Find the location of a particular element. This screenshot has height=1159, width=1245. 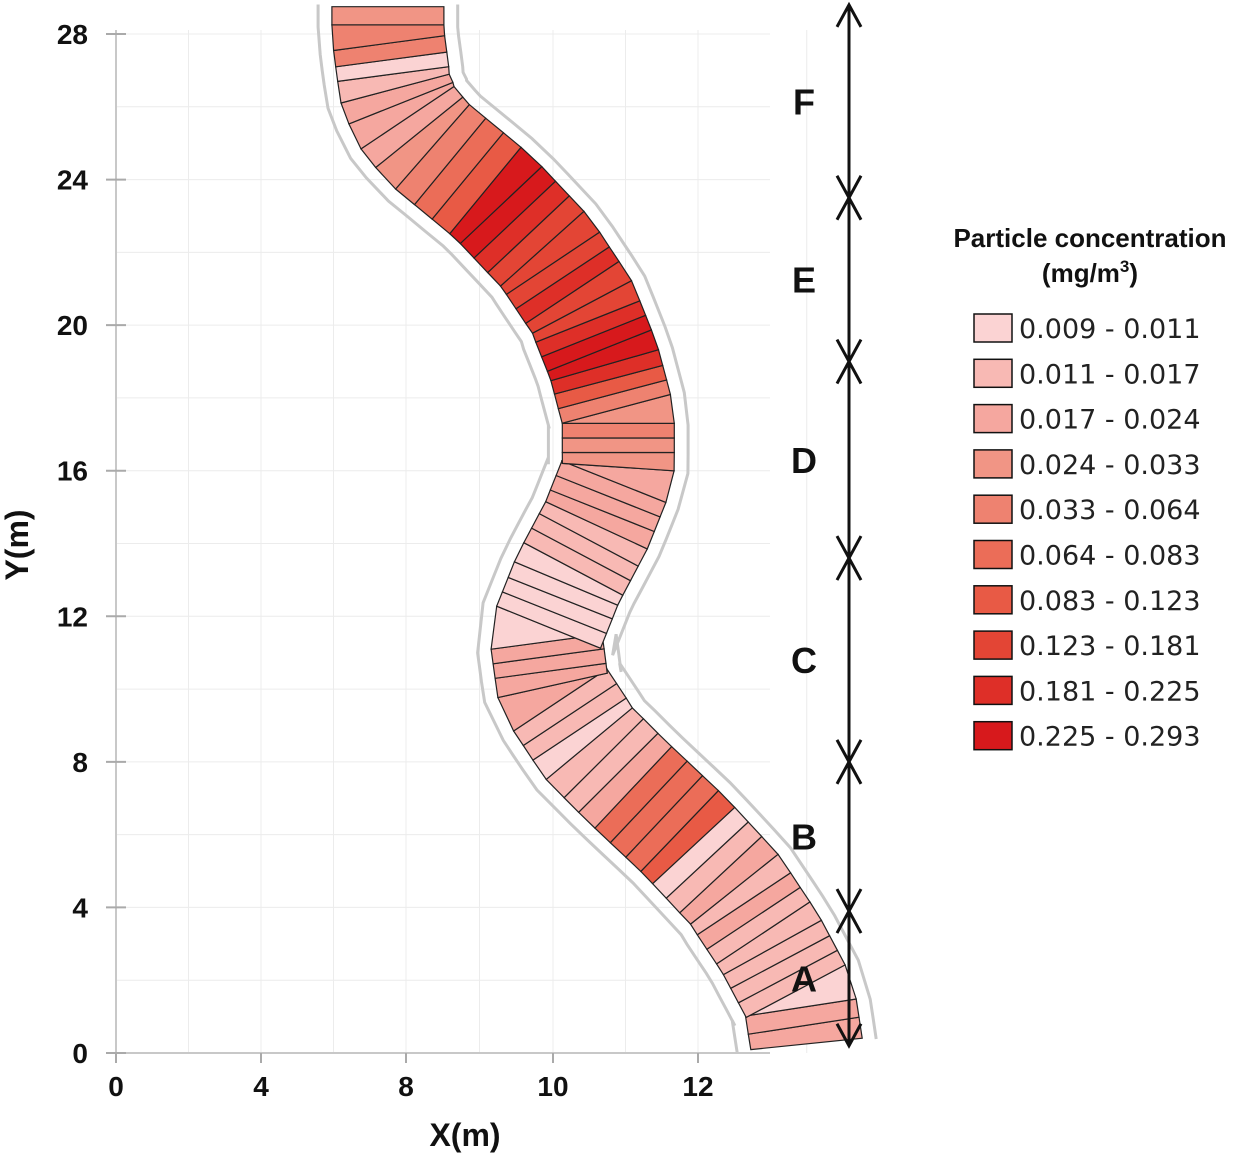

y-tick-label: 20 is located at coordinates (72, 325).